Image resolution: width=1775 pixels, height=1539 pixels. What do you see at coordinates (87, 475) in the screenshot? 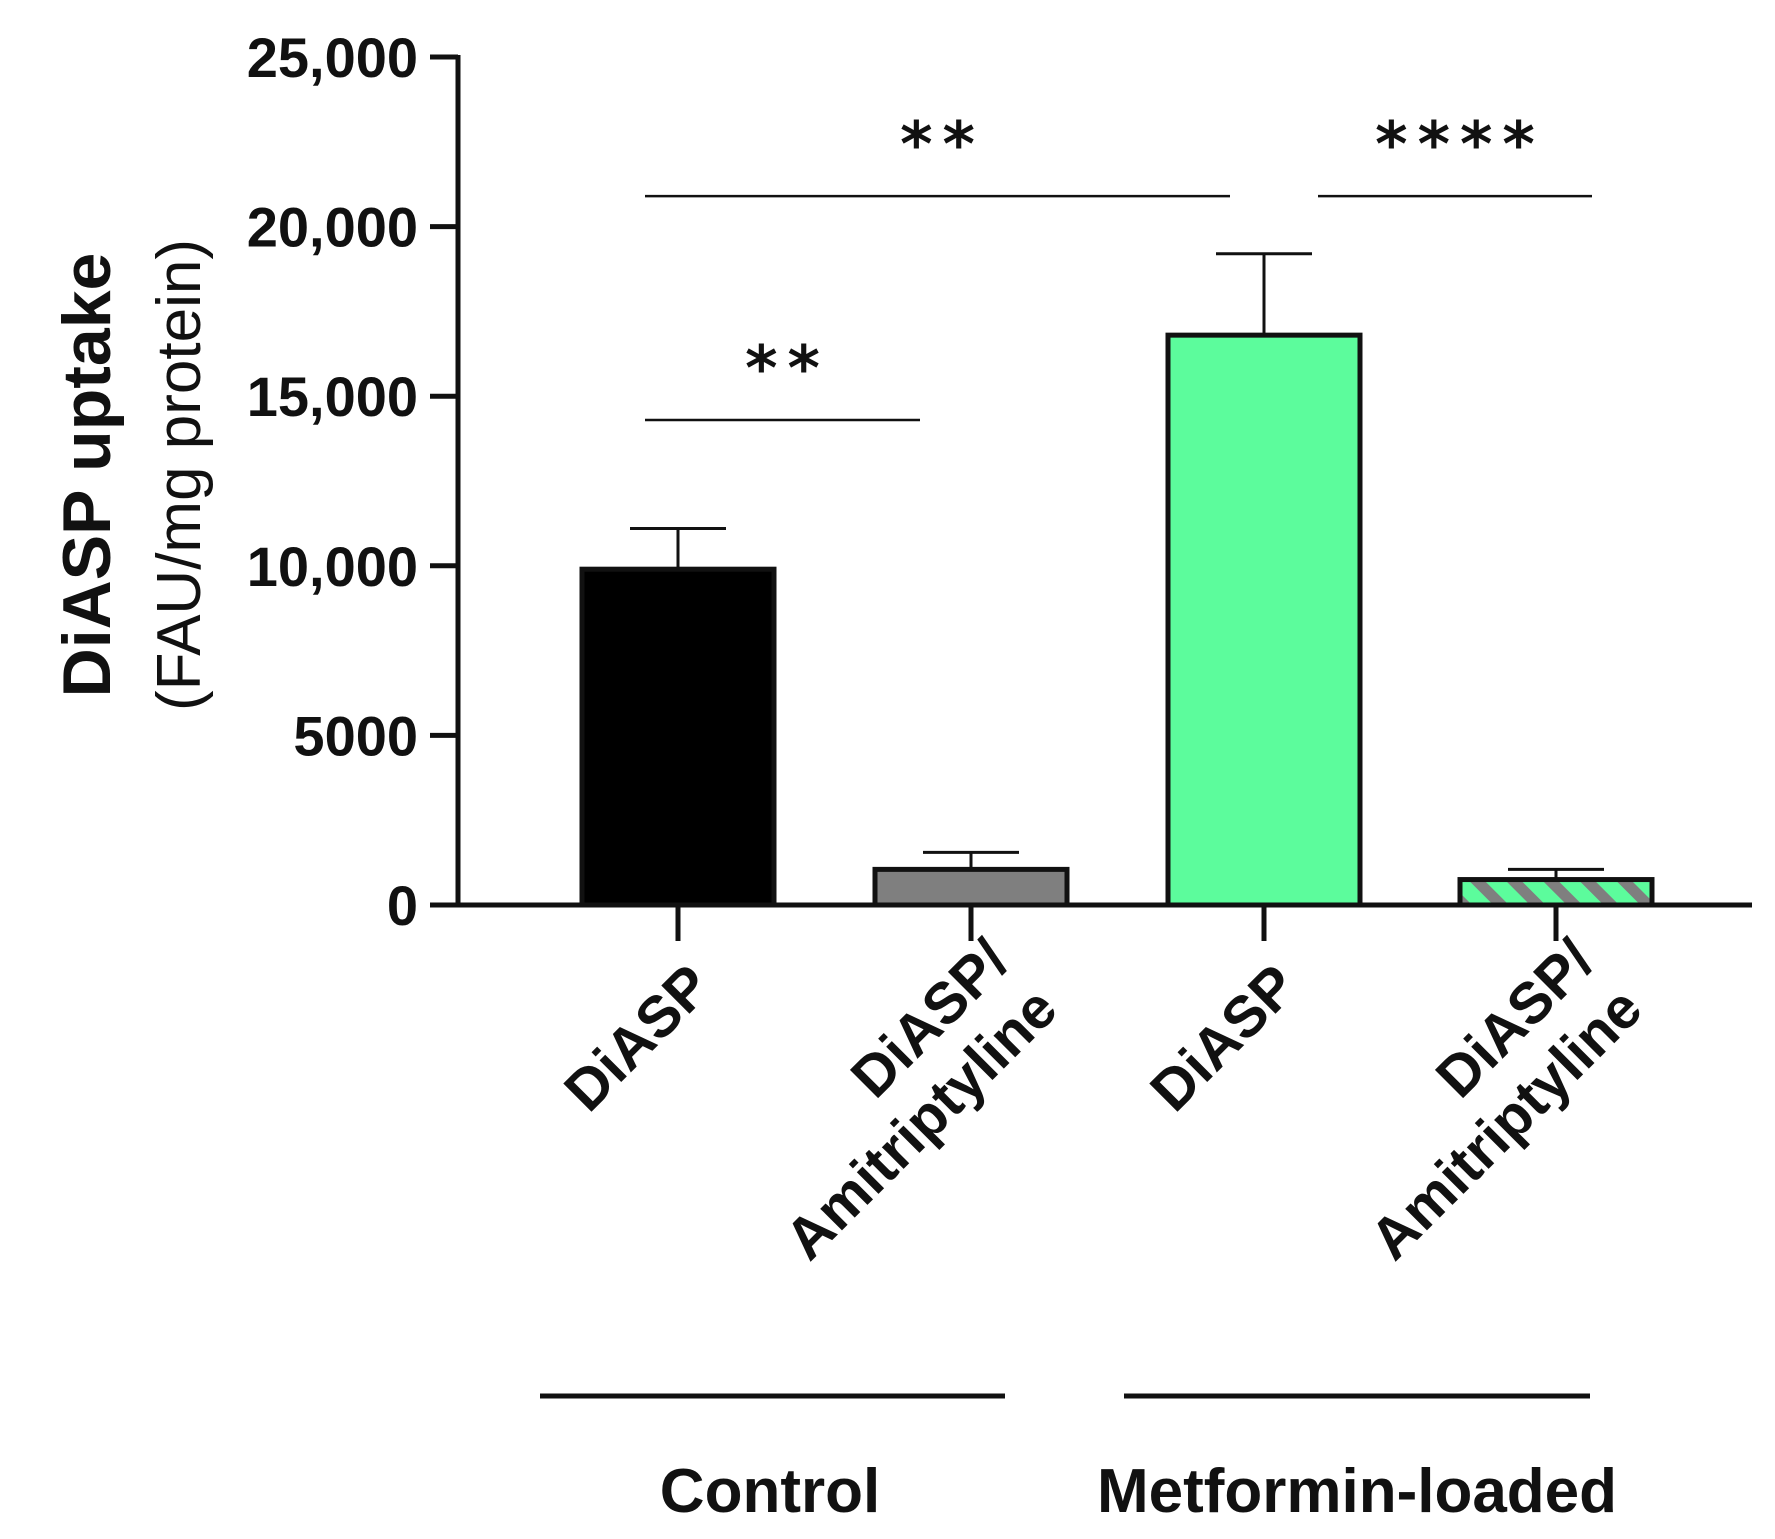
I see `y-axis-label: DiASP uptake` at bounding box center [87, 475].